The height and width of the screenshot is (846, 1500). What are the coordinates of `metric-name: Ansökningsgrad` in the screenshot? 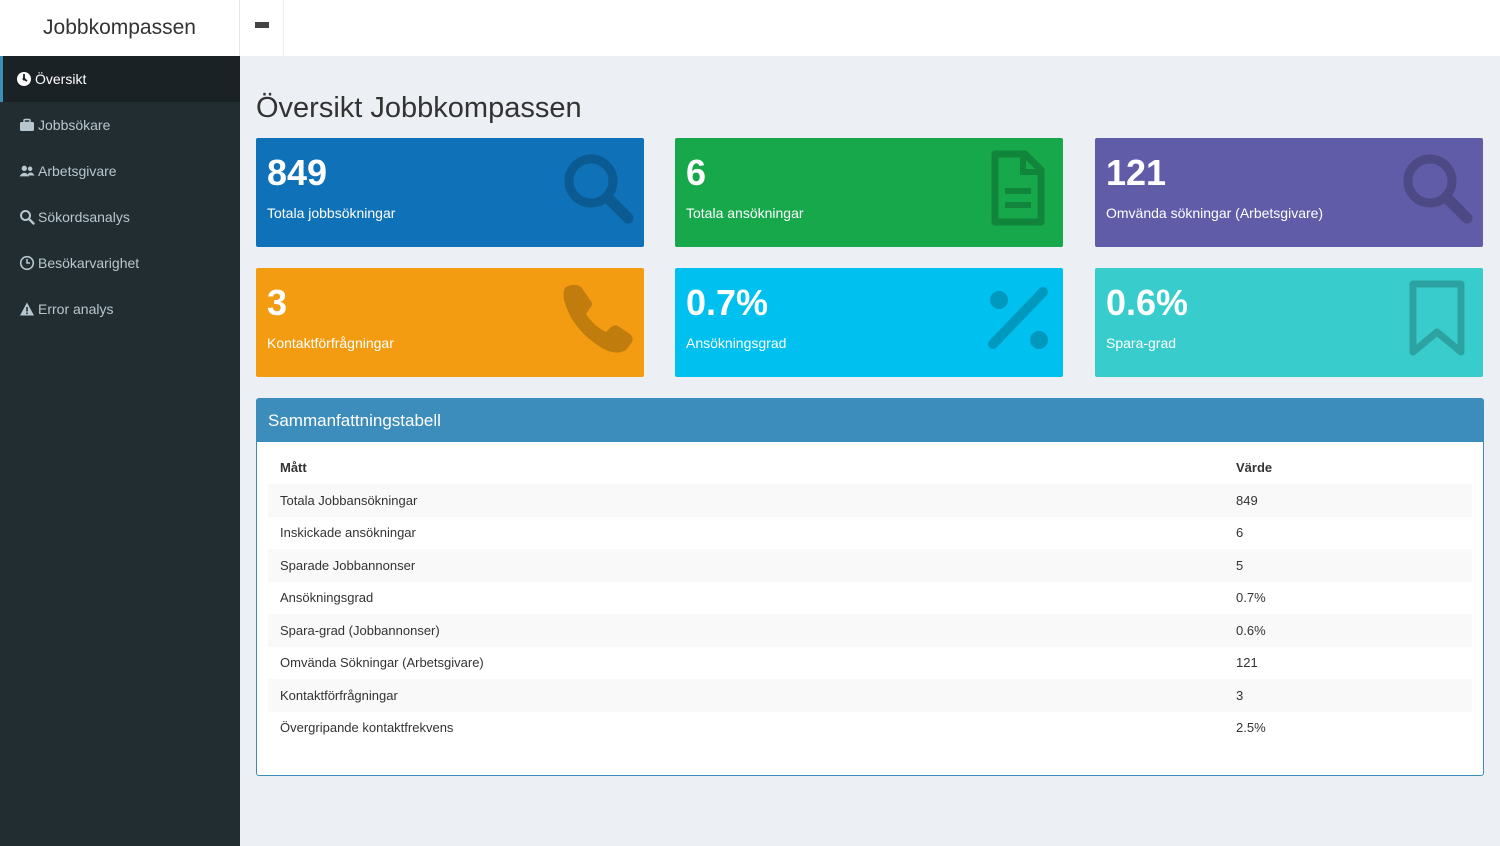 It's located at (327, 598).